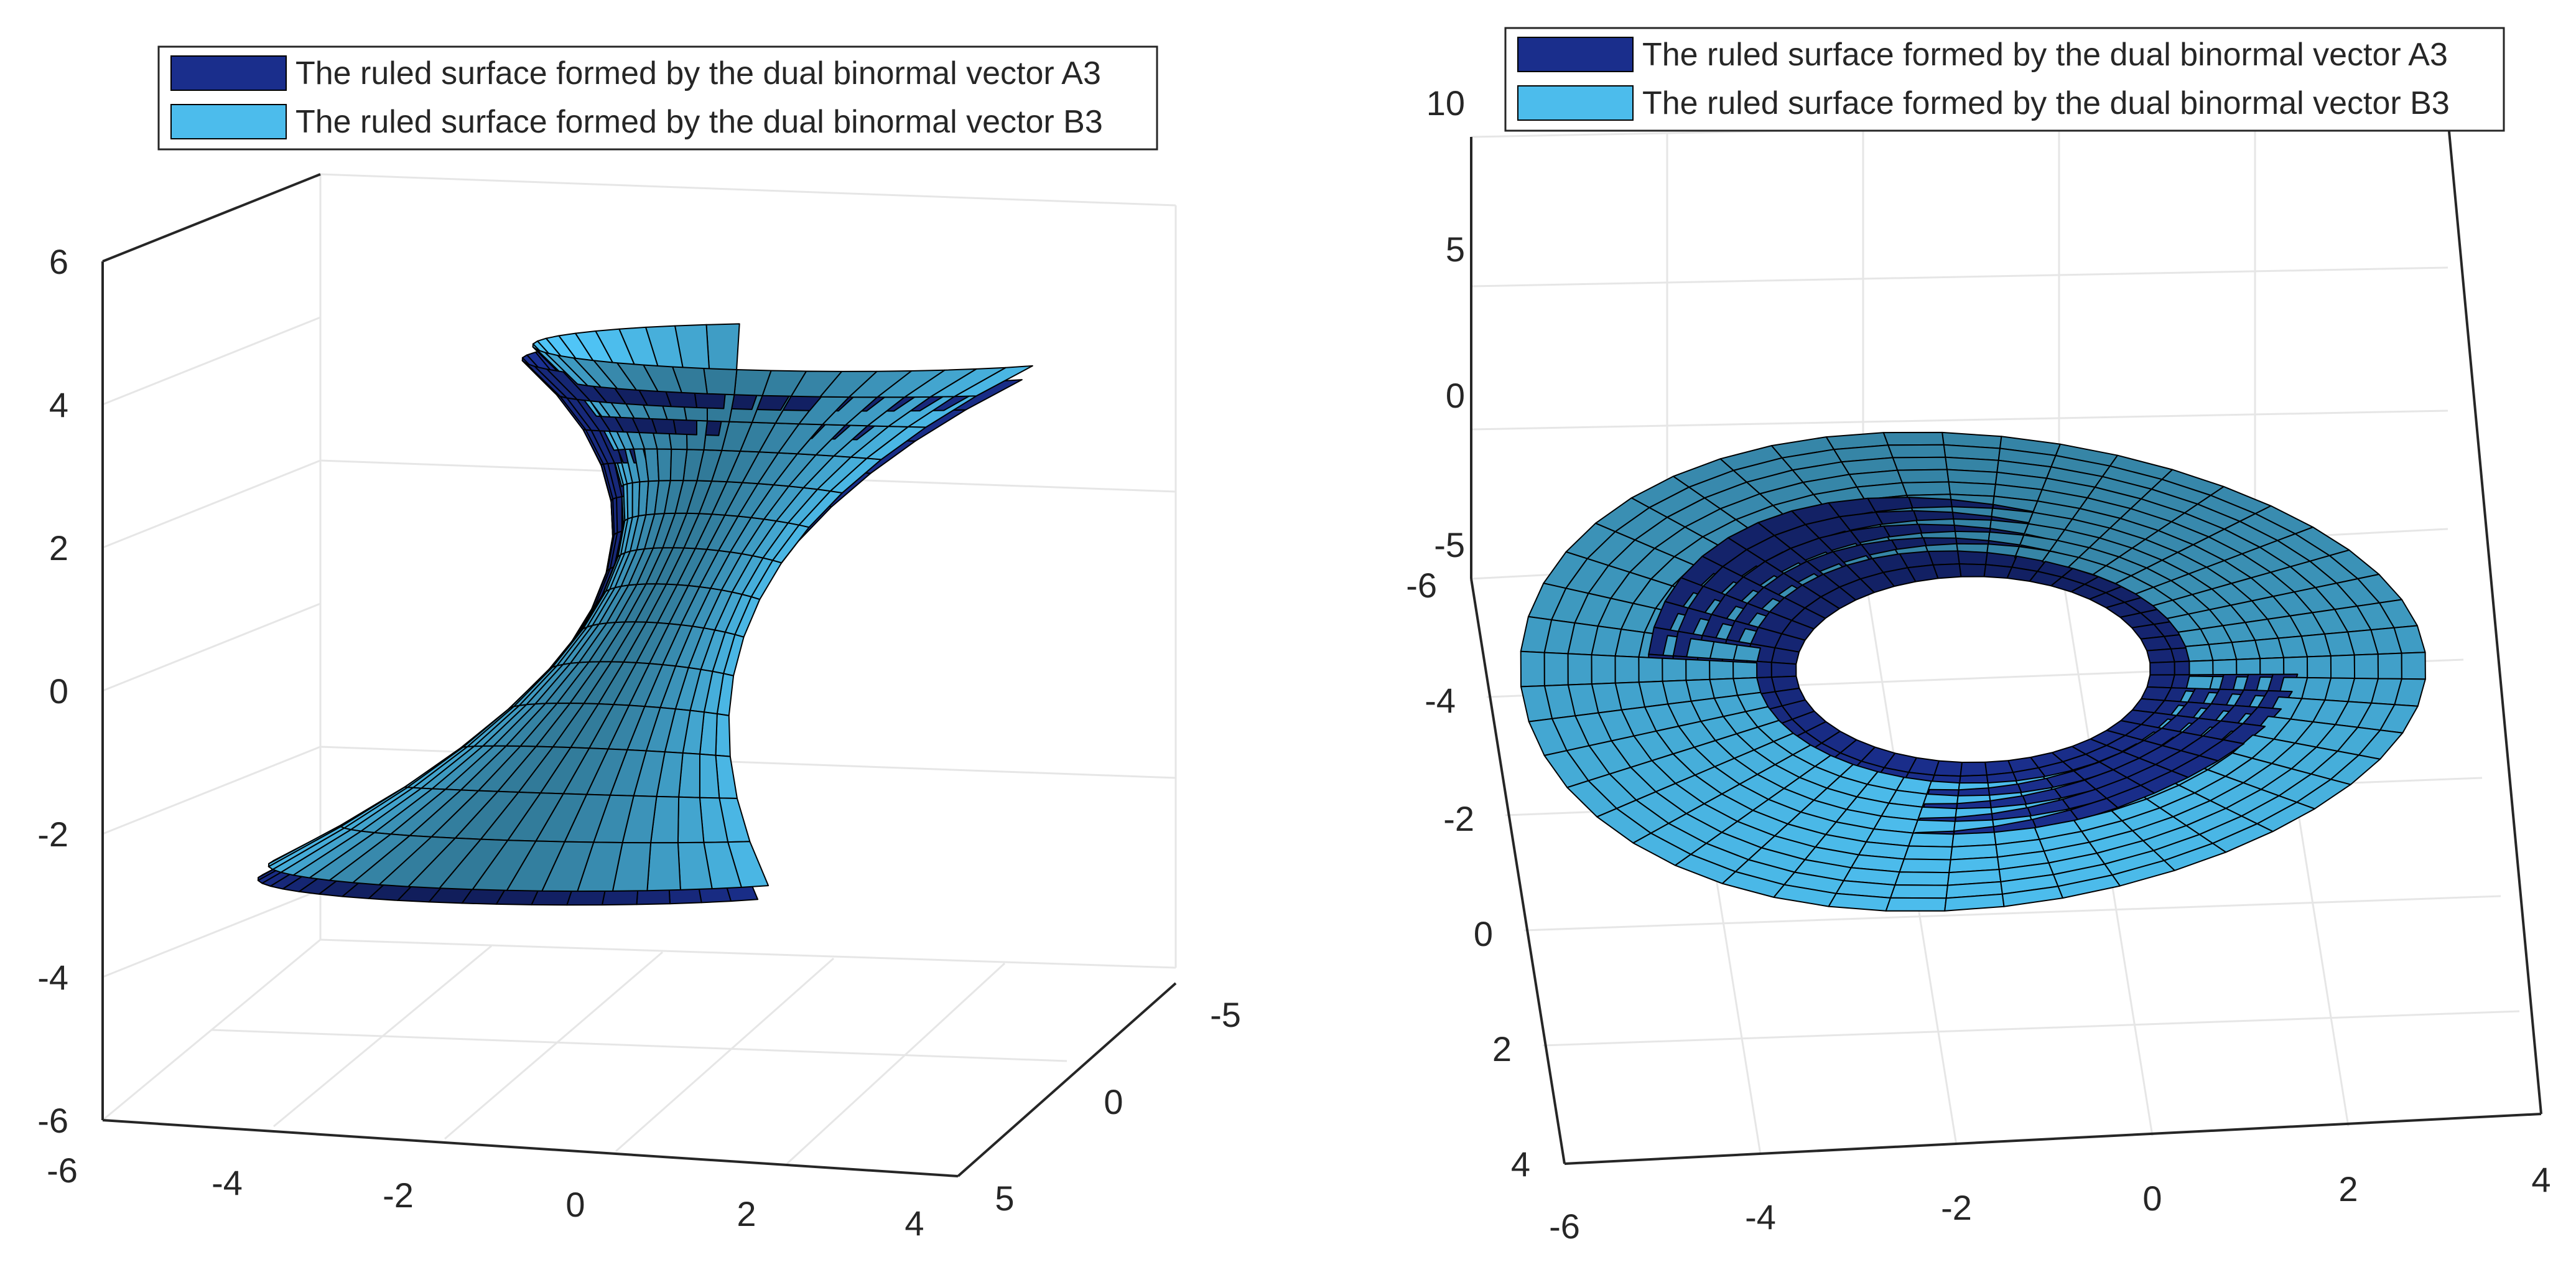  I want to click on right-z-tick-0: 0, so click(1455, 395).